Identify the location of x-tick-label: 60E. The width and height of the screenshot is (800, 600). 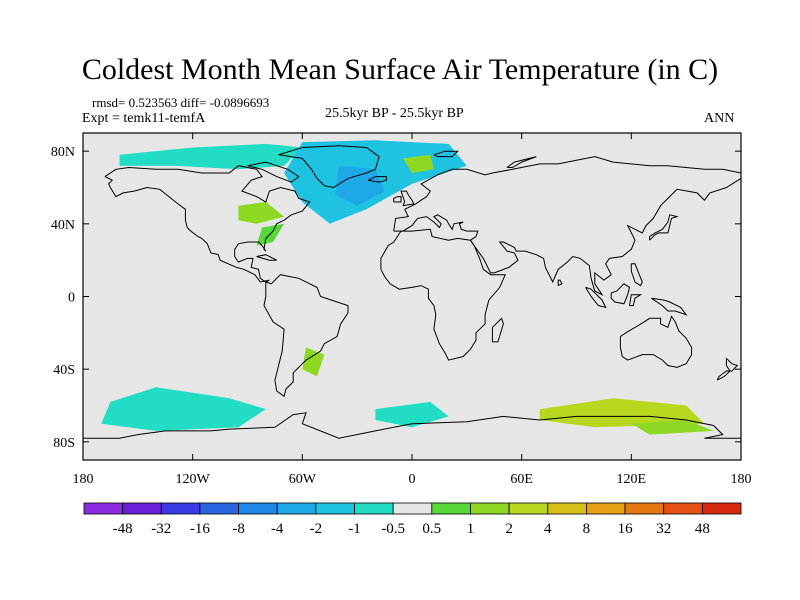
(521, 479).